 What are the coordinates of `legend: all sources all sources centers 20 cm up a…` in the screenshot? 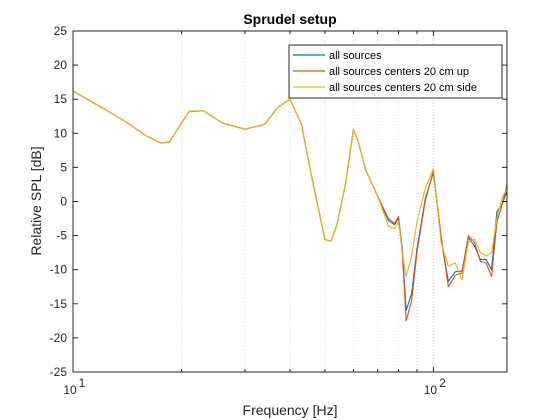 It's located at (395, 71).